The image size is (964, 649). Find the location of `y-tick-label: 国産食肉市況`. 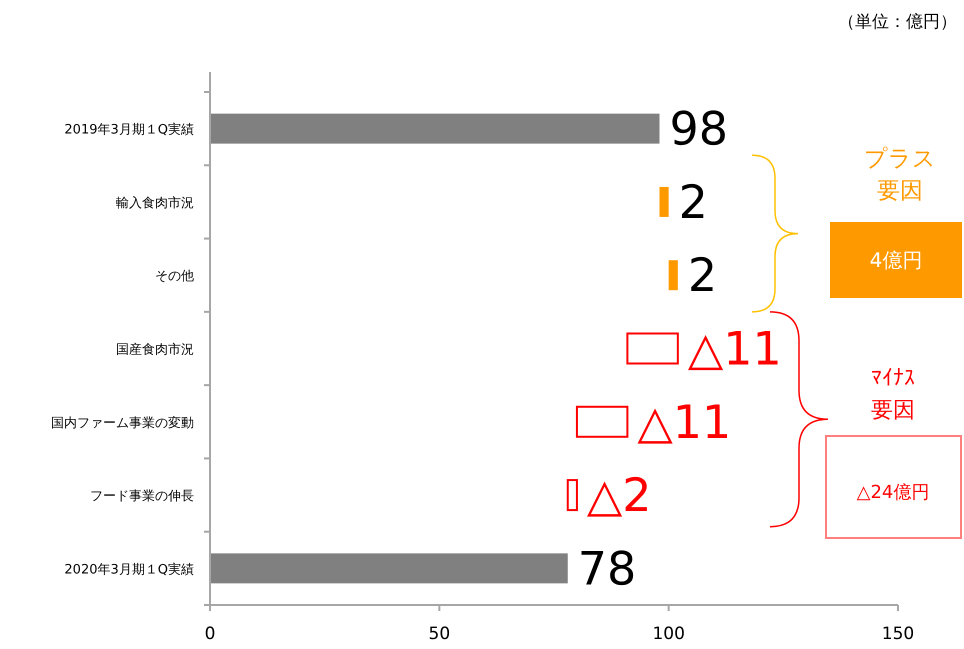

y-tick-label: 国産食肉市況 is located at coordinates (155, 350).